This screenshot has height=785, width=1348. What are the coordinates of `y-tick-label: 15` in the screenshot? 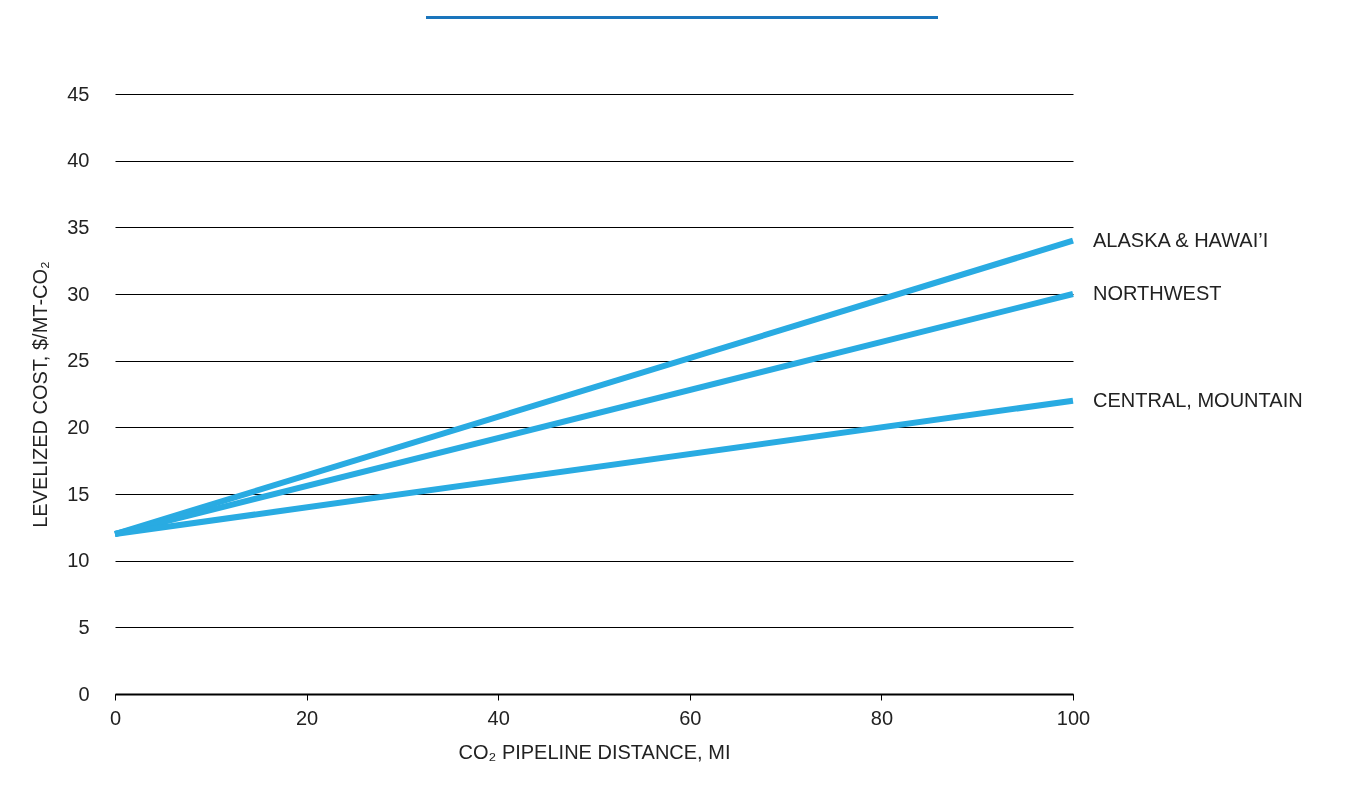 It's located at (78, 493).